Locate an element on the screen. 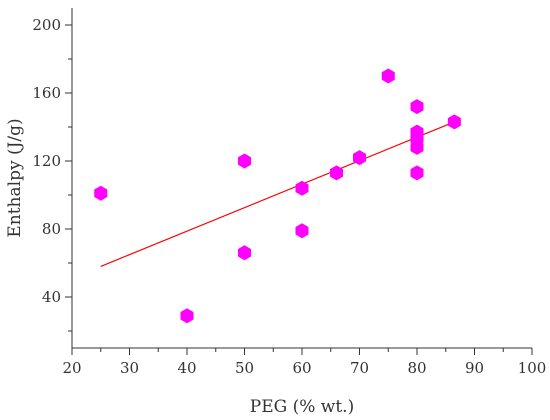  x-tick-label: 30 is located at coordinates (129, 368).